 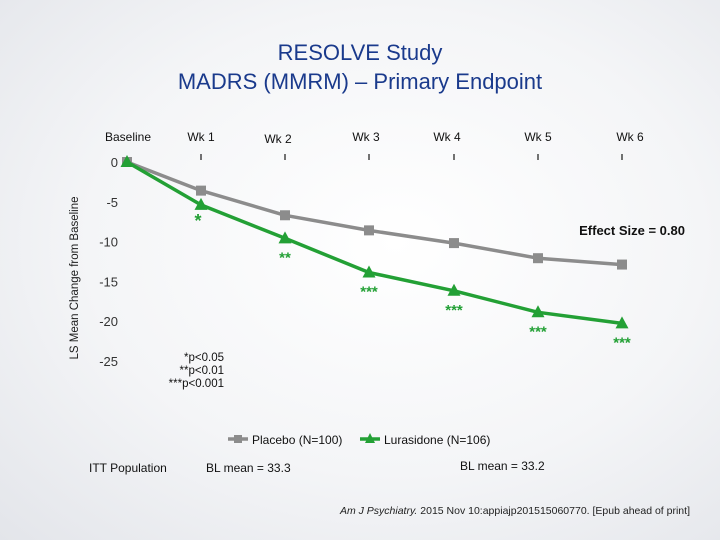 What do you see at coordinates (632, 230) in the screenshot?
I see `effect-size-annotation: Effect Size = 0.80` at bounding box center [632, 230].